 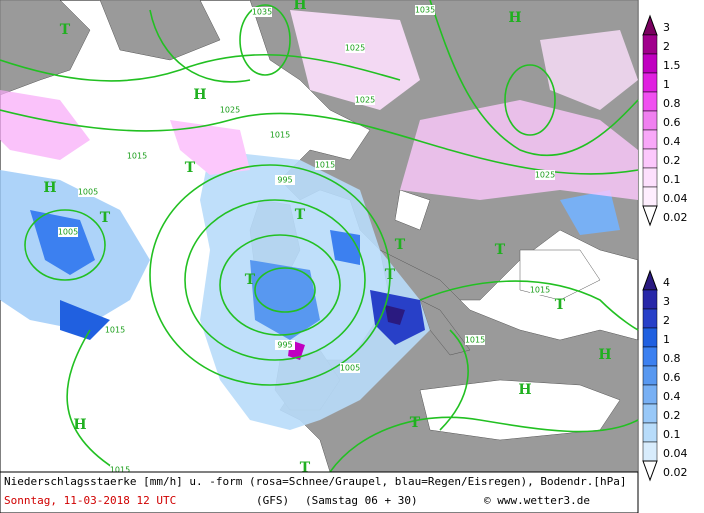 I want to click on footer-model: (GFS), so click(x=272, y=500).